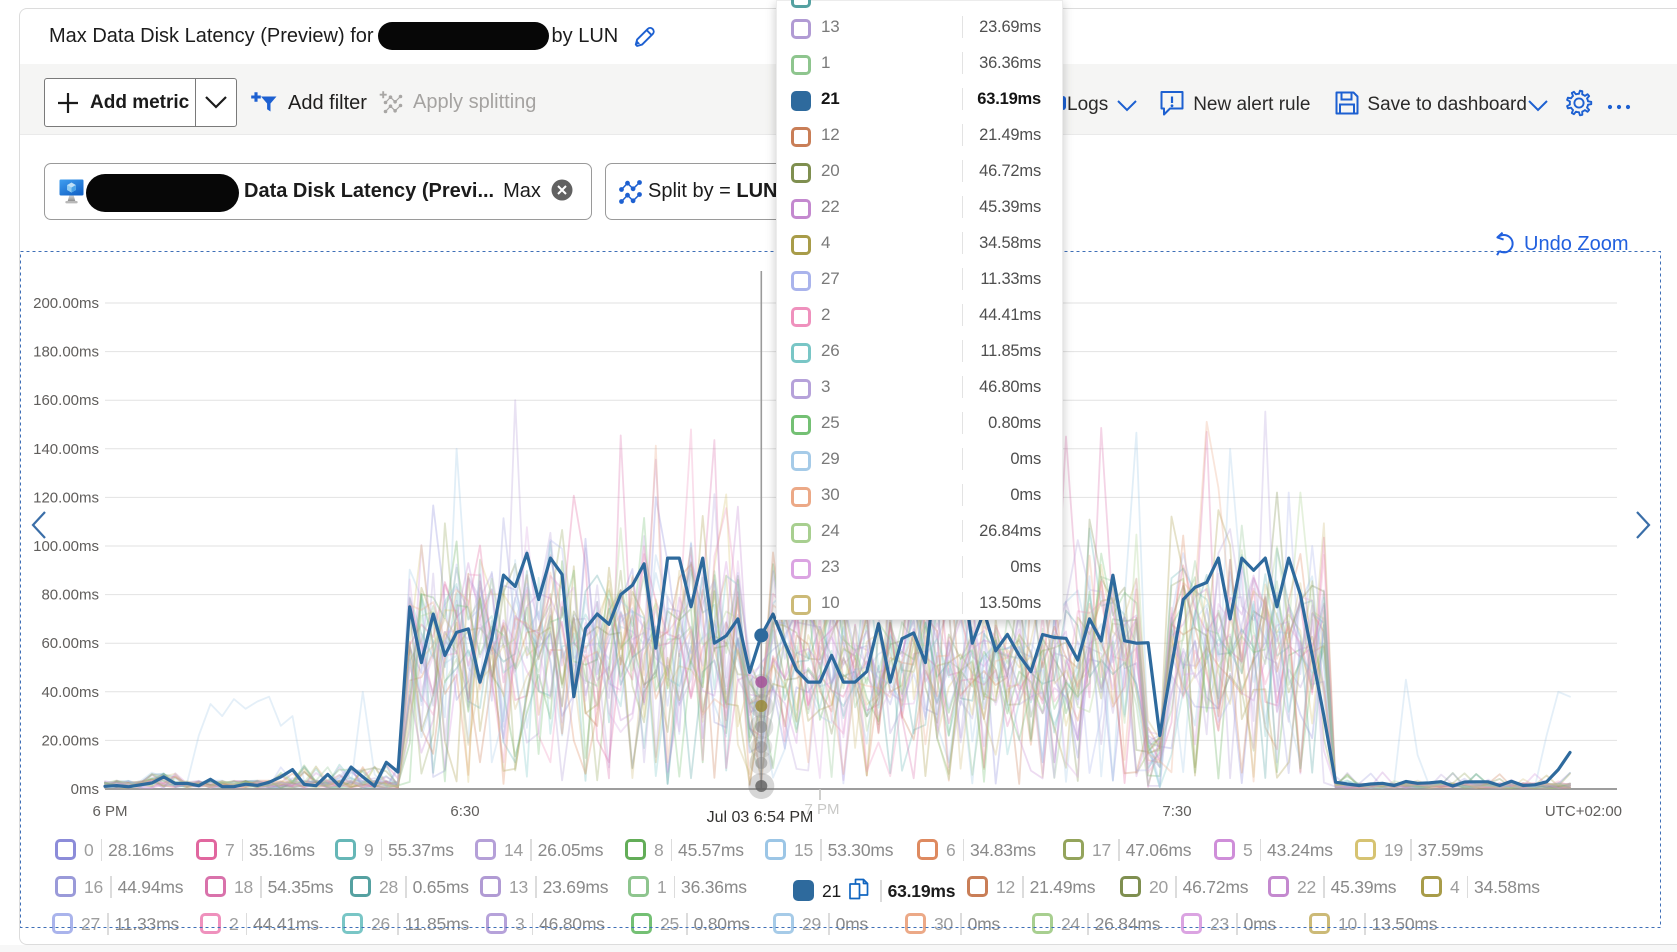 This screenshot has width=1677, height=952. I want to click on svg-text: 80.00ms, so click(70, 595).